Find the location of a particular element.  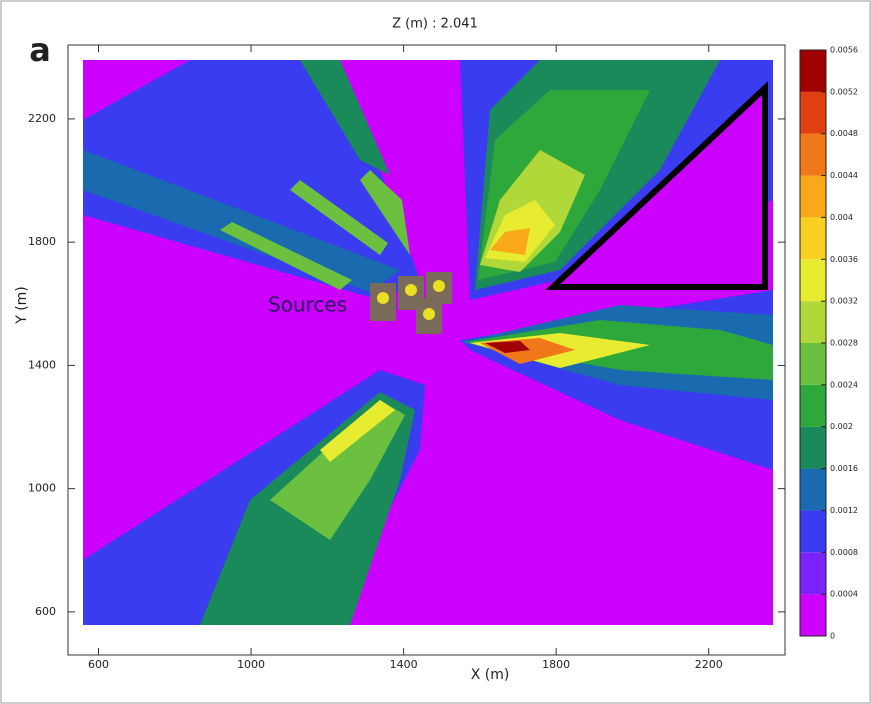

colorbar-label: 0.0048 is located at coordinates (844, 133).